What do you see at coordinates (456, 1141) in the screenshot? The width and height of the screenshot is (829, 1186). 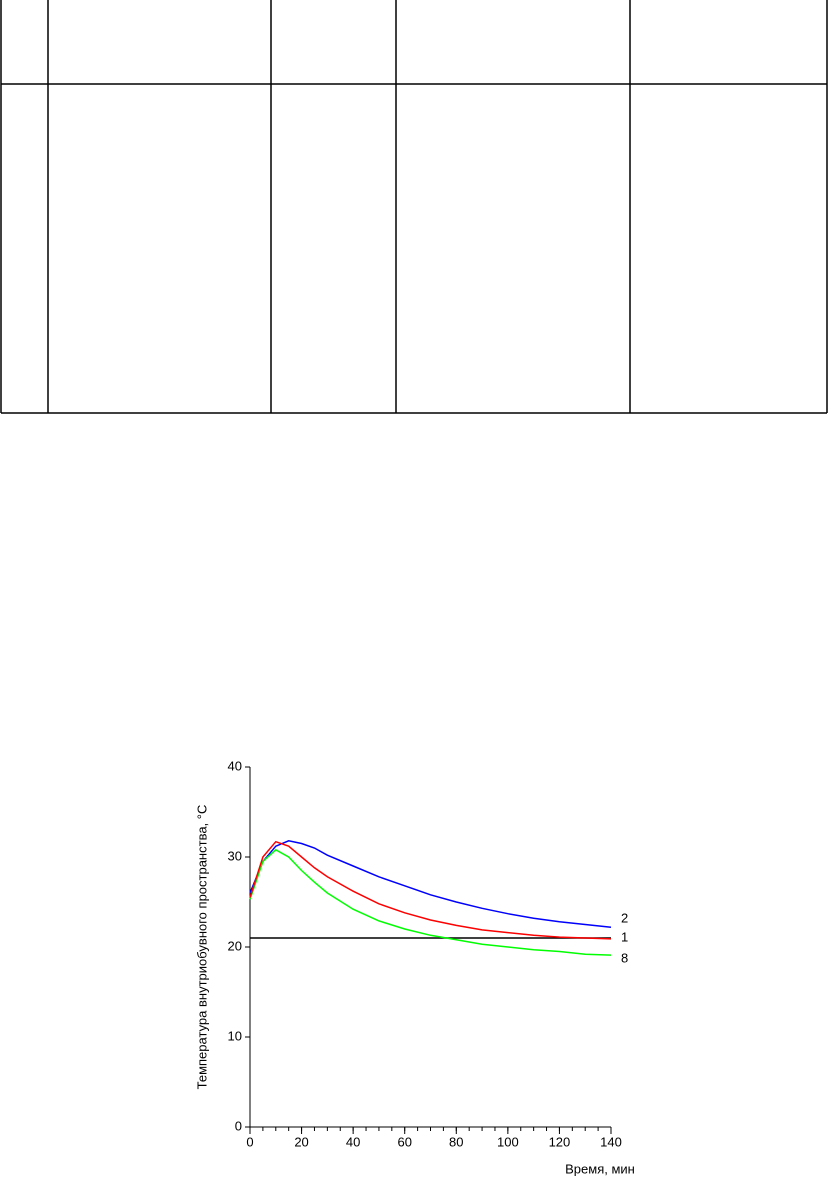 I see `x-tick-label: 80` at bounding box center [456, 1141].